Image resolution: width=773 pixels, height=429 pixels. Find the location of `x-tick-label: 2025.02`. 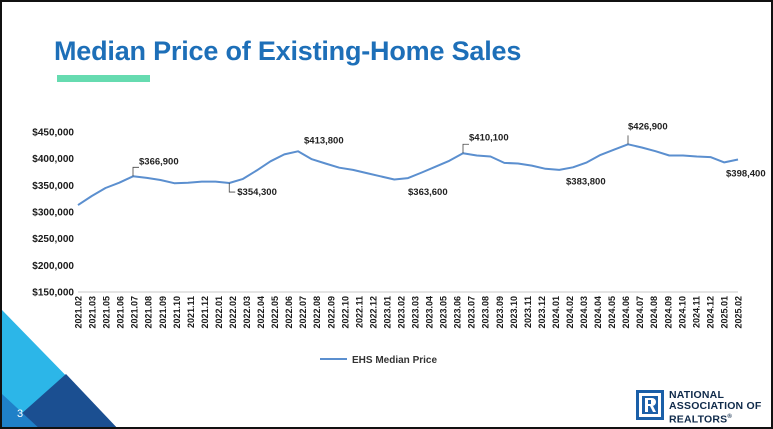

x-tick-label: 2025.02 is located at coordinates (739, 312).